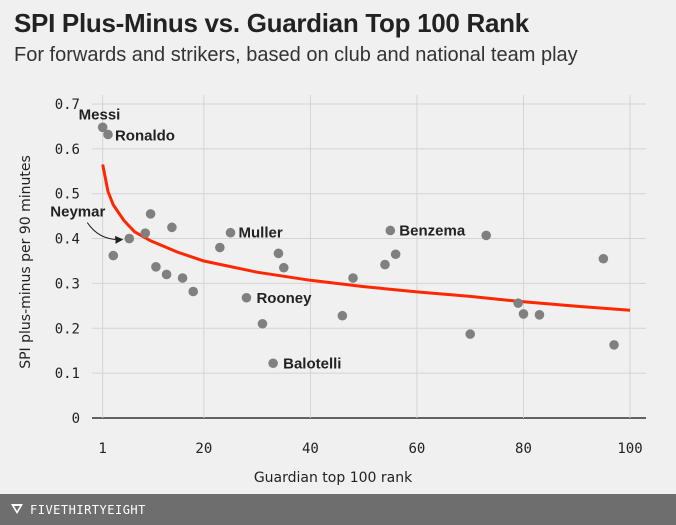 The image size is (676, 525). I want to click on y-tick-label: 0.6, so click(67, 150).